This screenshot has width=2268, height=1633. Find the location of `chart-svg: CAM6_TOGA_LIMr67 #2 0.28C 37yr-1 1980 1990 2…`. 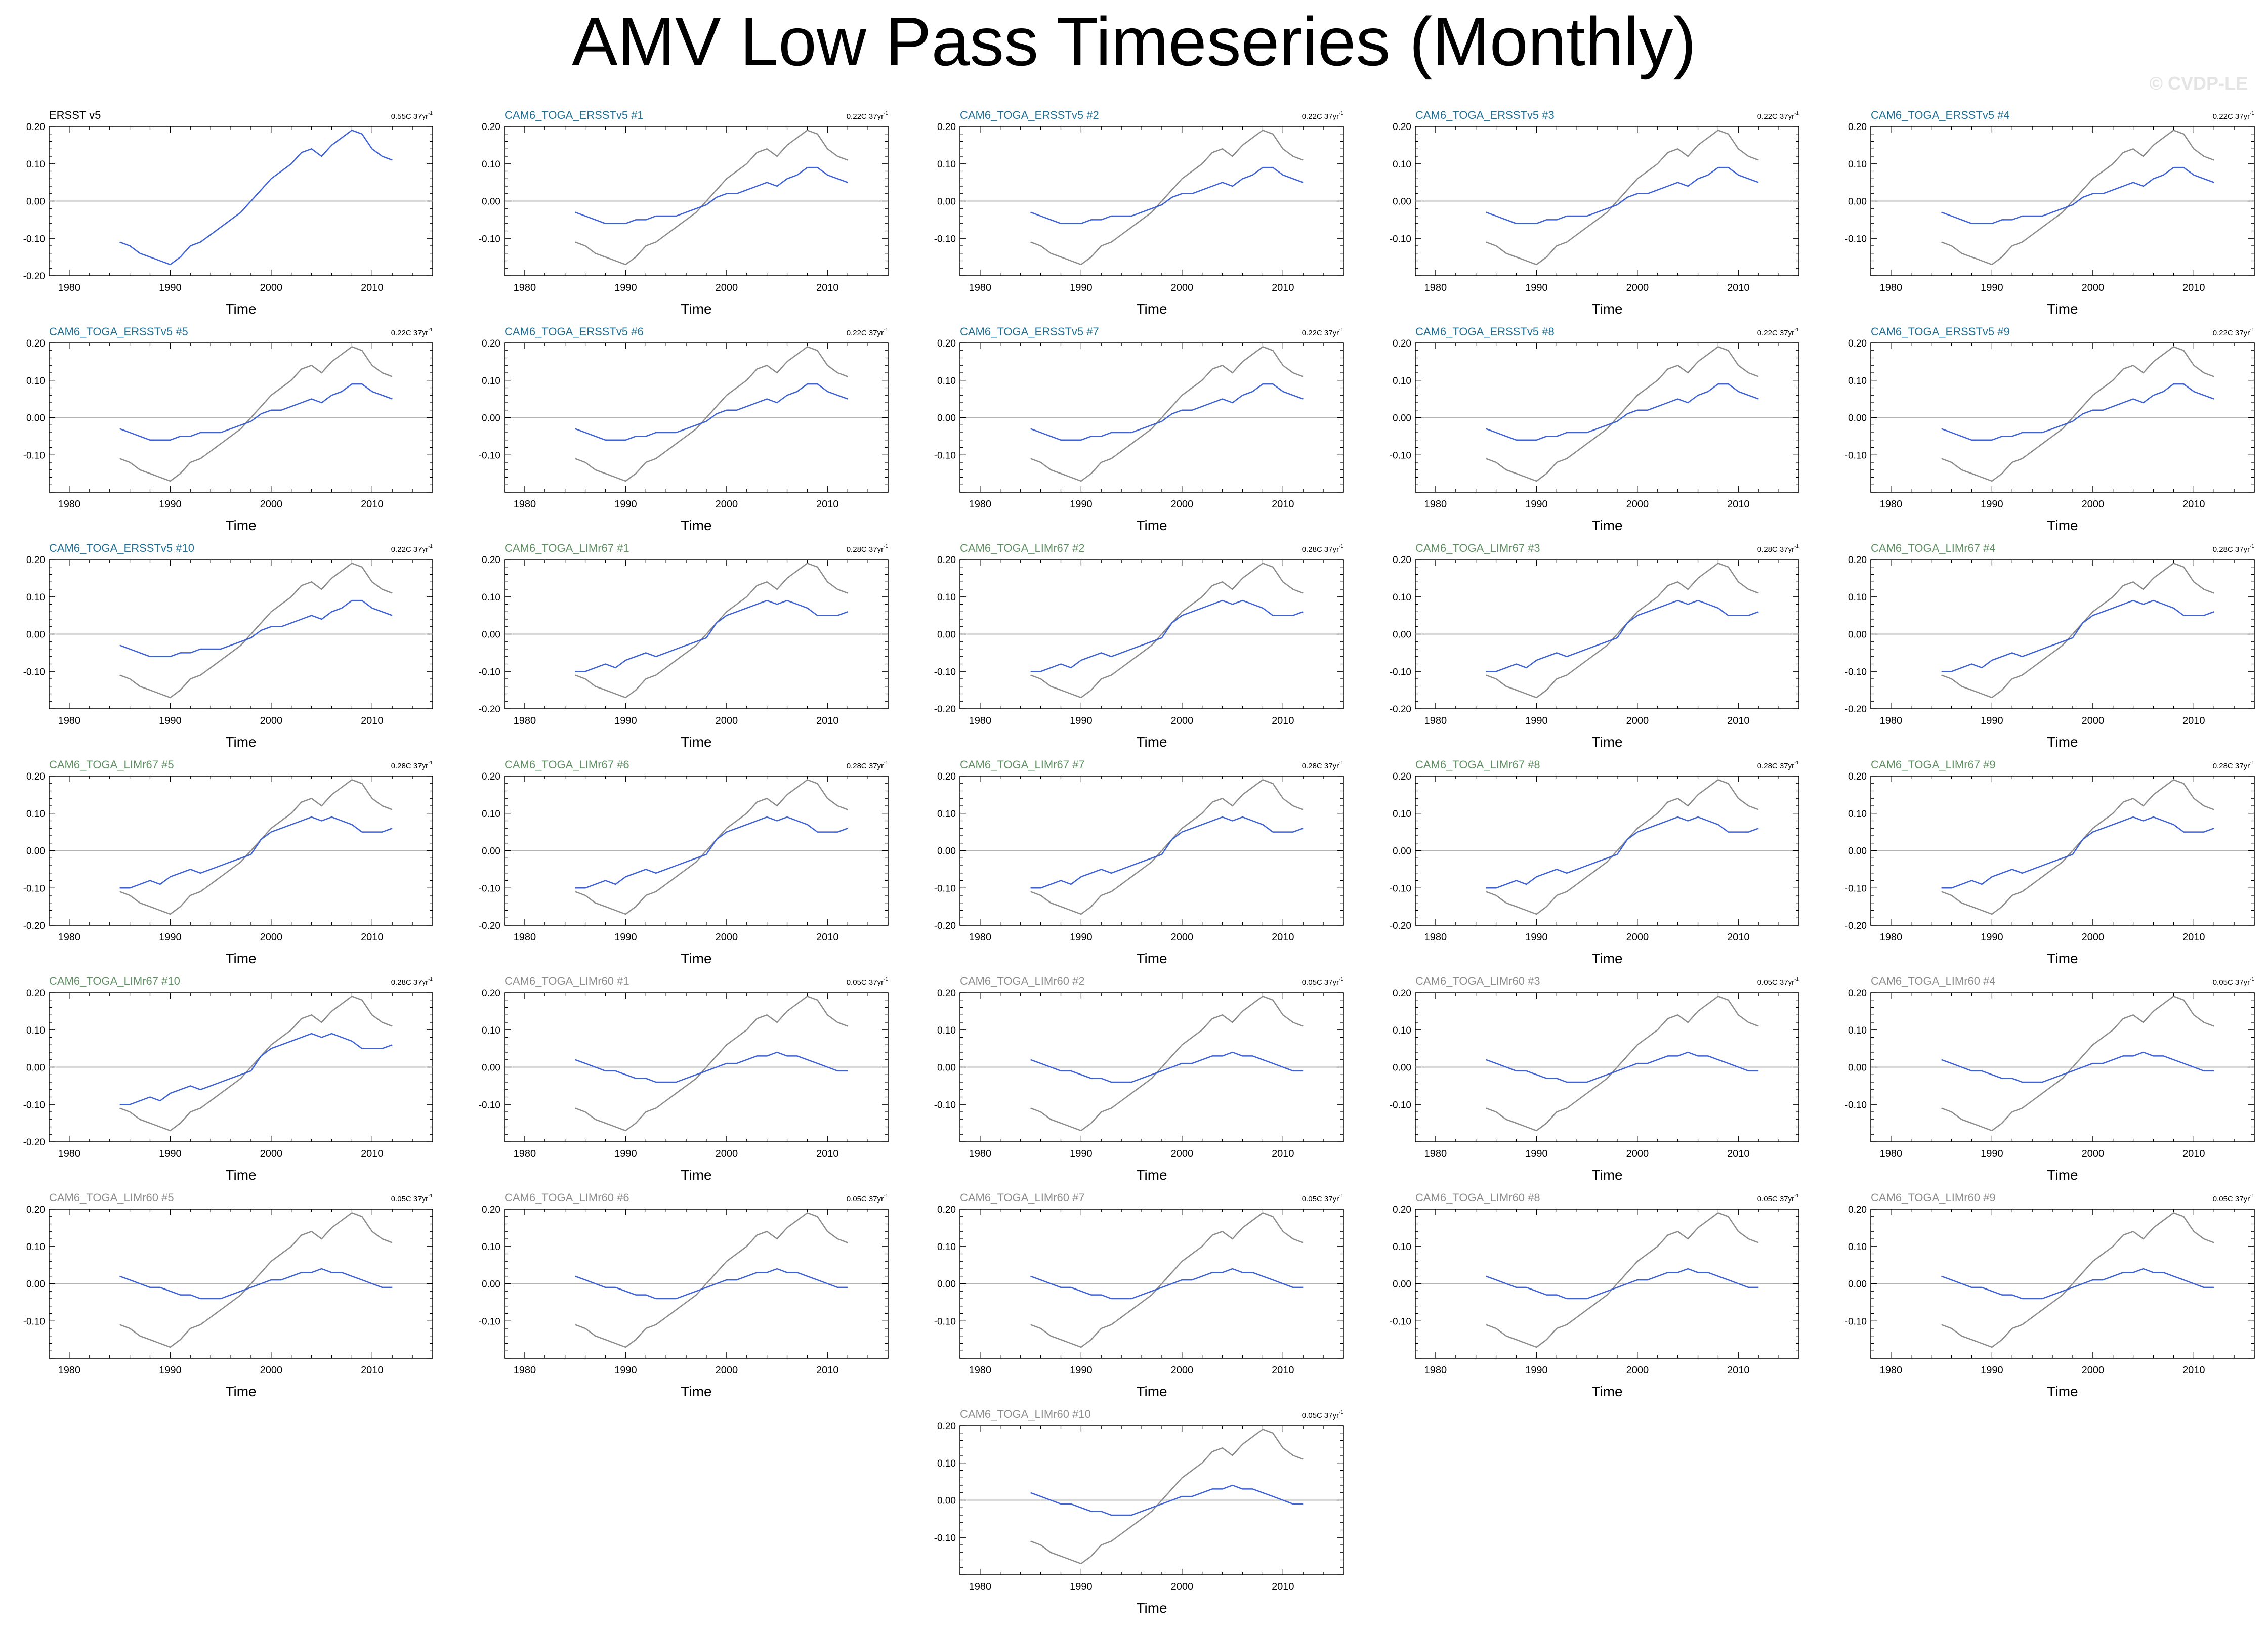

chart-svg: CAM6_TOGA_LIMr67 #2 0.28C 37yr-1 1980 1990 2… is located at coordinates (1139, 646).